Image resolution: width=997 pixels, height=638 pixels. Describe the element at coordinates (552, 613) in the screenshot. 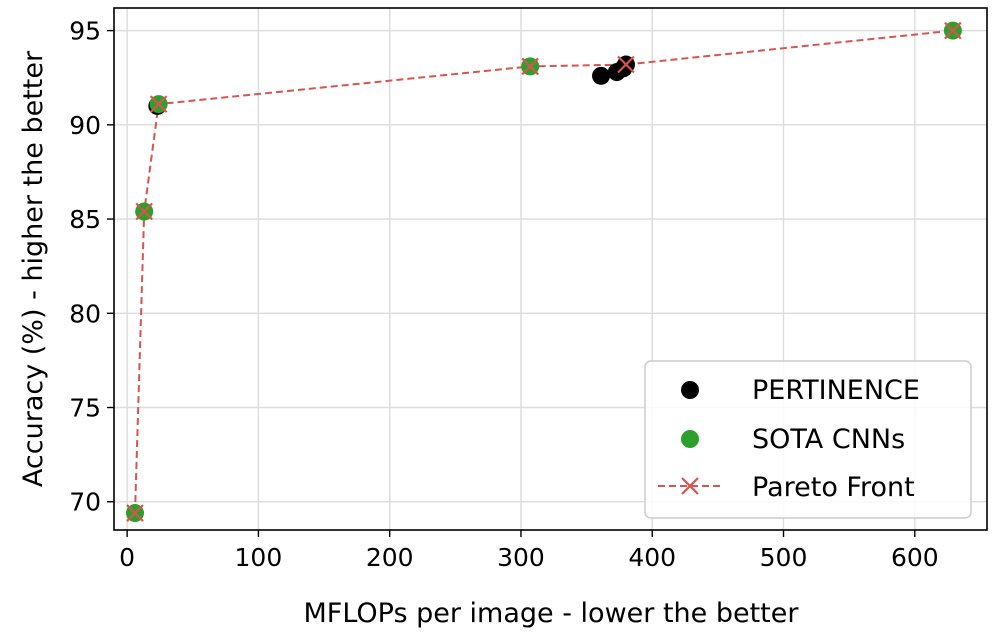

I see `x-axis-label: MFLOPs per image - lower the better` at that location.